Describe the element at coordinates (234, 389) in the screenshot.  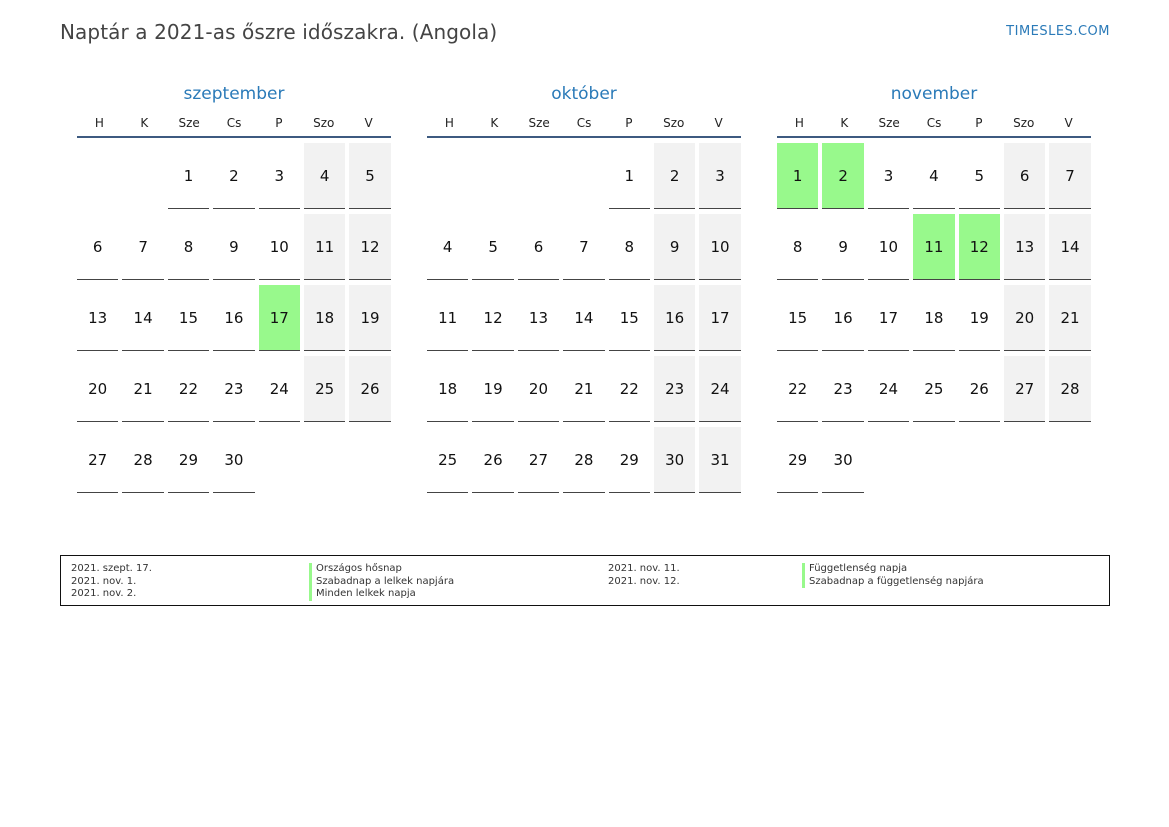
I see `day-cell: 23` at that location.